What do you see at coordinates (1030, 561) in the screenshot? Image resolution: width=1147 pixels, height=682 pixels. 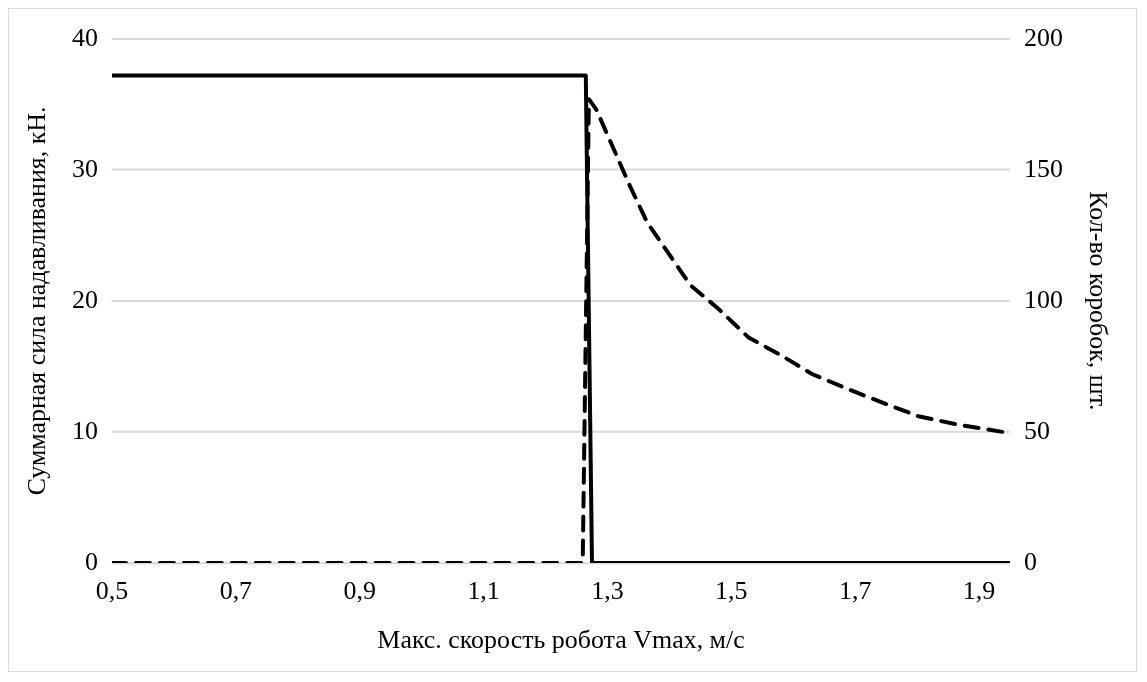 I see `y2-tick-label: 0` at bounding box center [1030, 561].